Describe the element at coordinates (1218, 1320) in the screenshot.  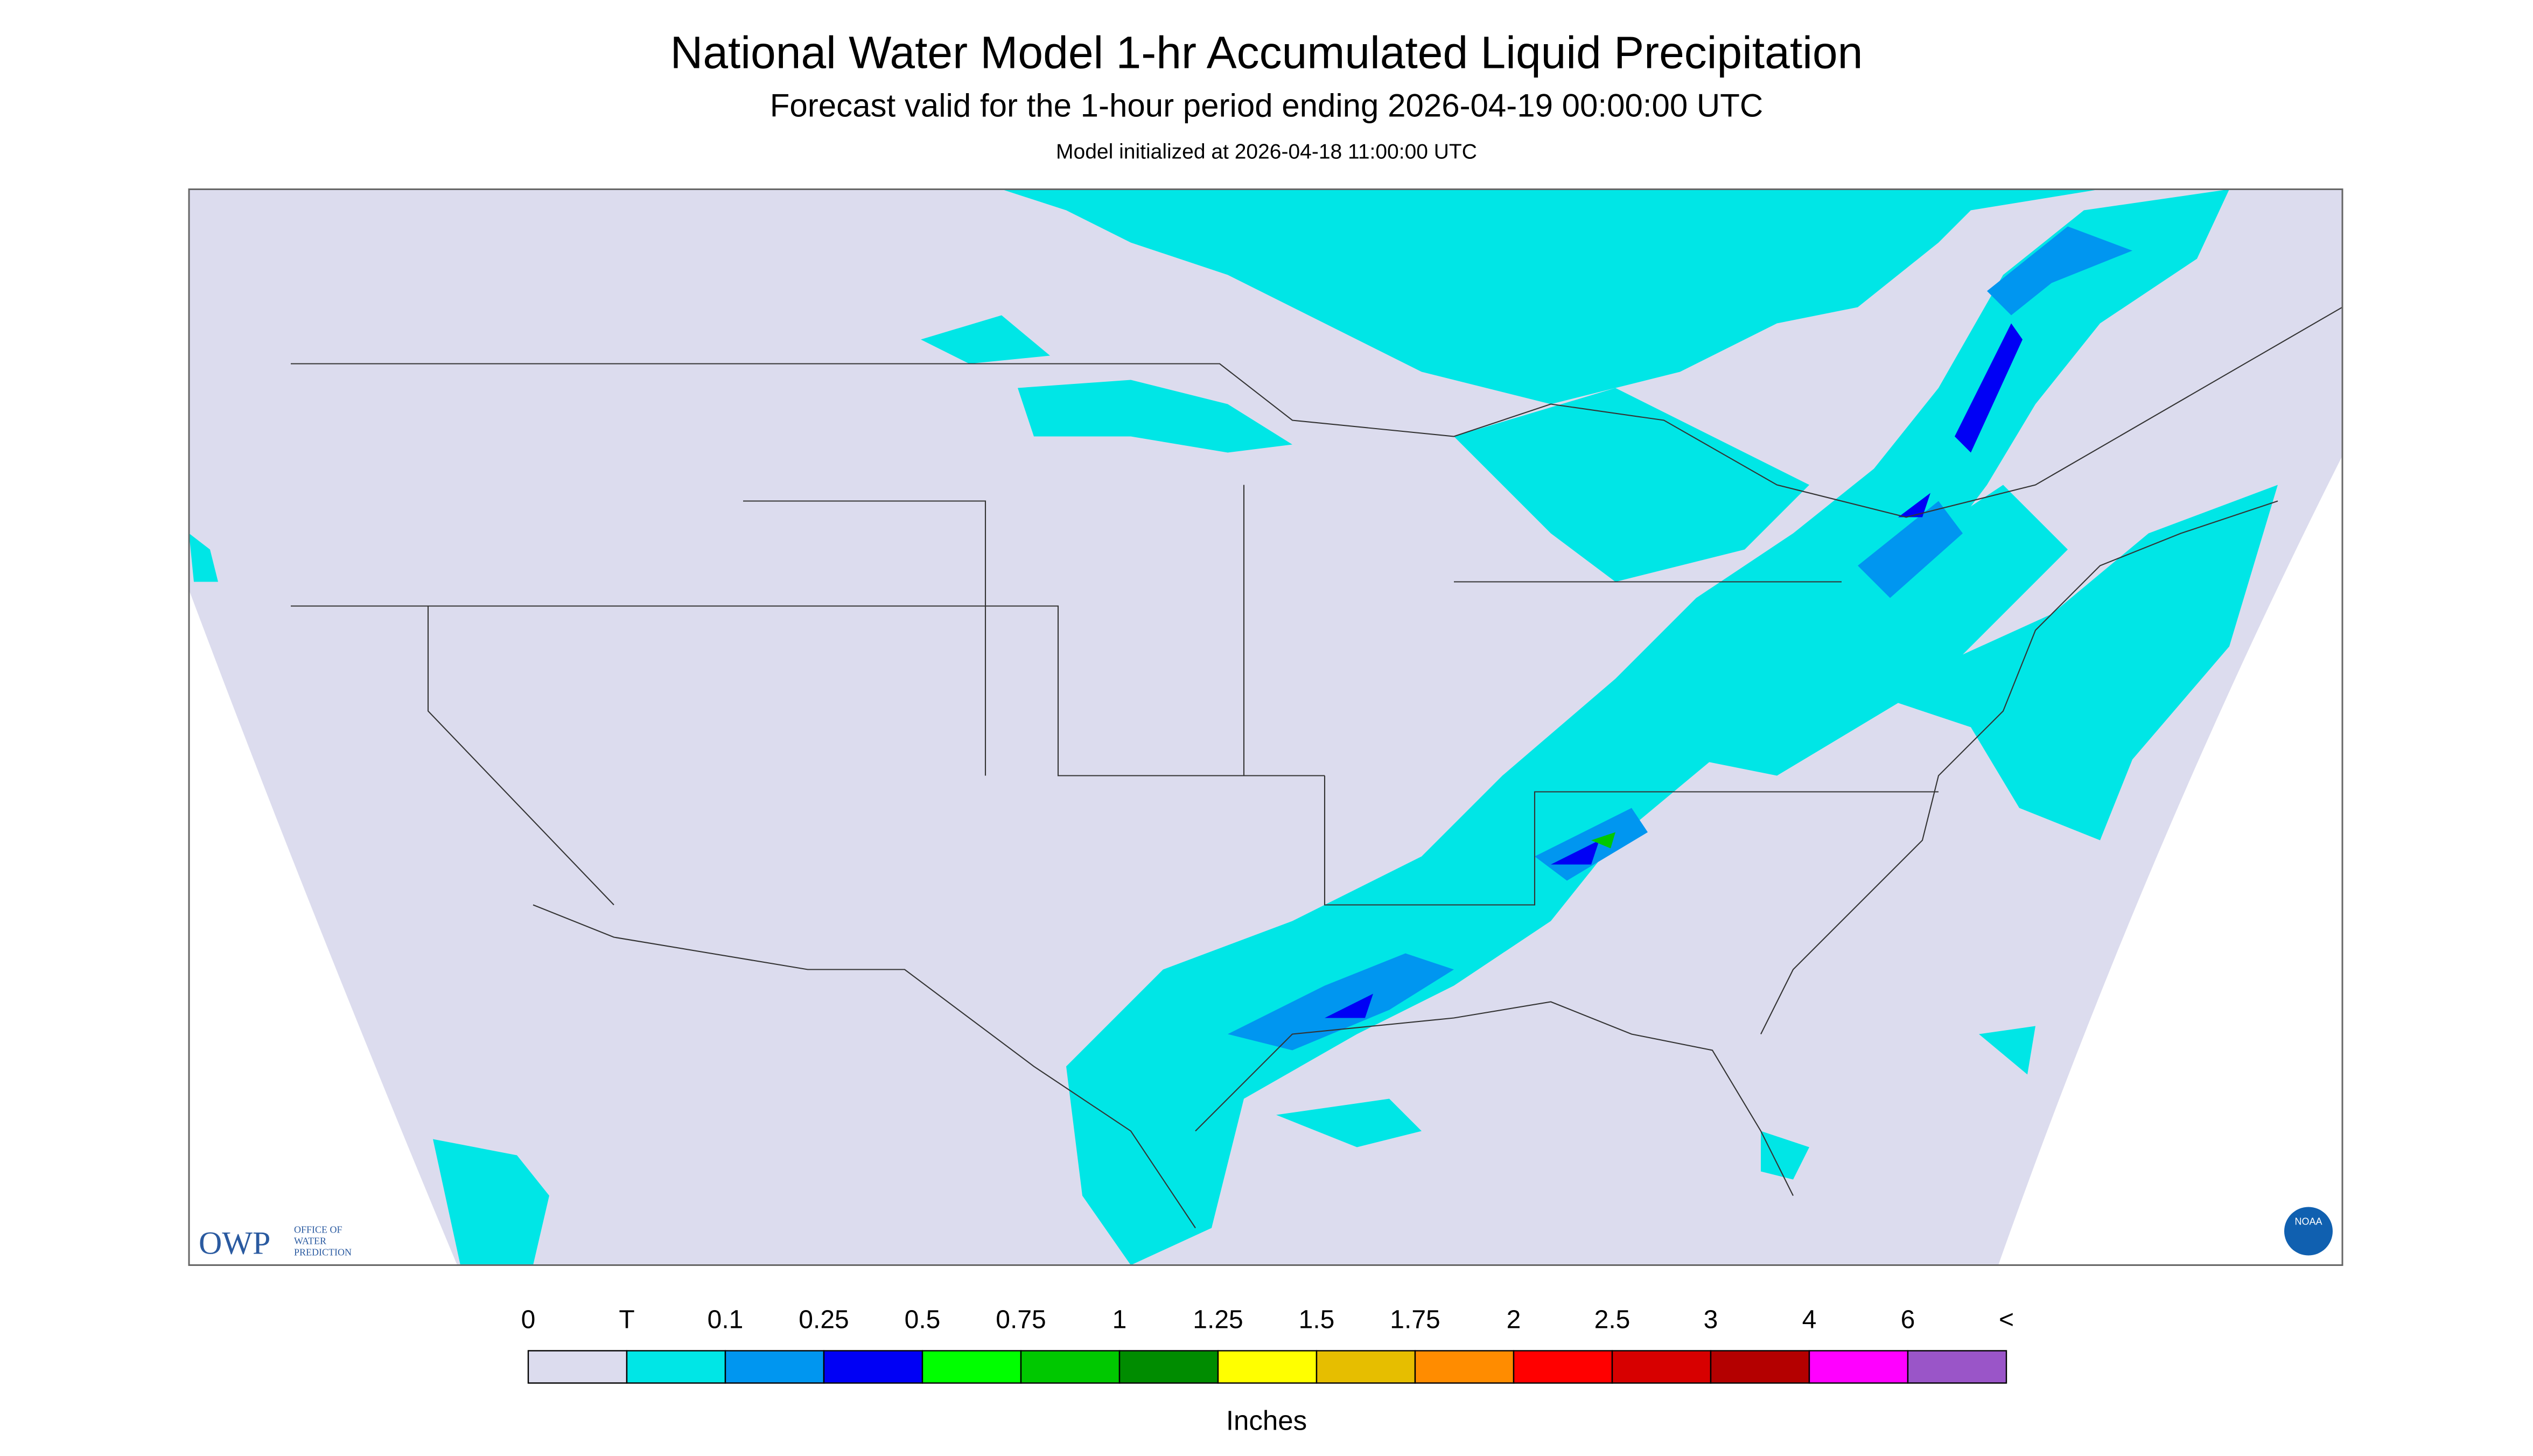
I see `legend-label: 1.25` at that location.